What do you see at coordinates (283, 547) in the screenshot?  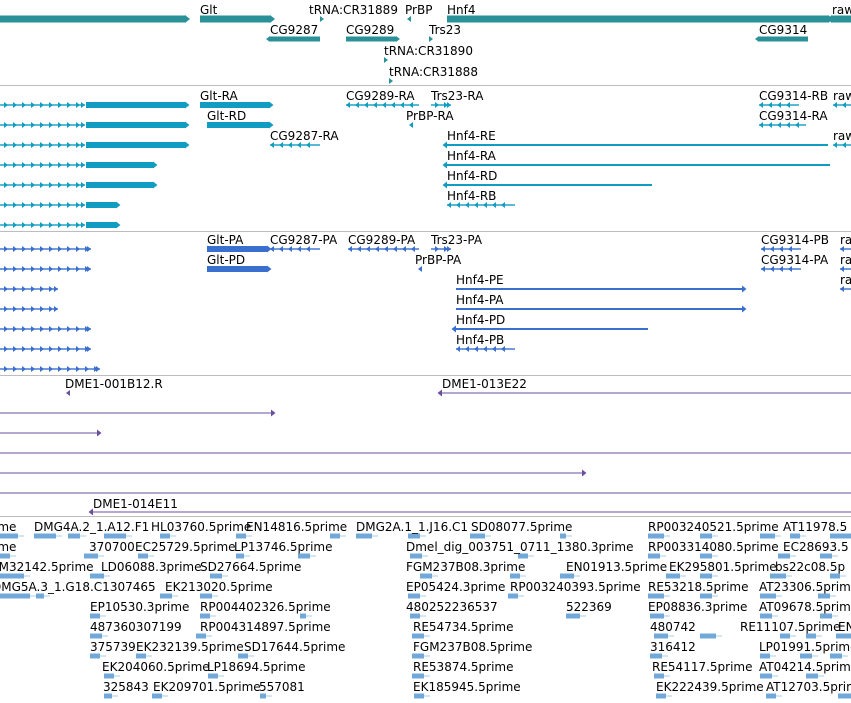 I see `feature-label: LP13746.5prime` at bounding box center [283, 547].